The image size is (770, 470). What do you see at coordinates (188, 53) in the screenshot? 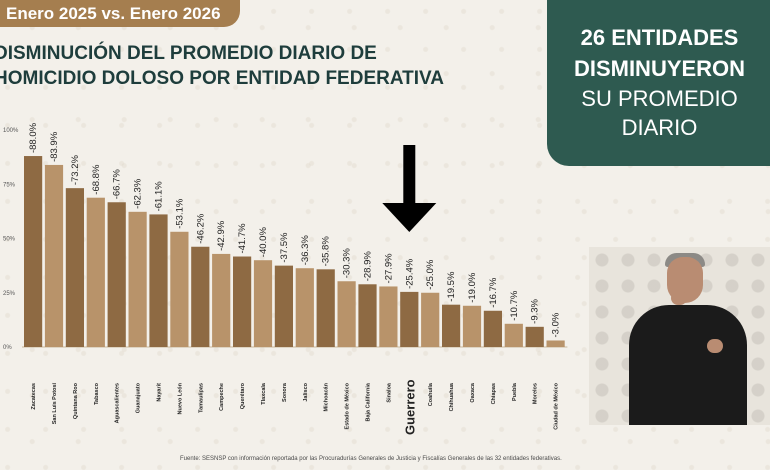
I see `chart-title-line1: DISMINUCIÓN DEL PROMEDIO DIARIO DE` at bounding box center [188, 53].